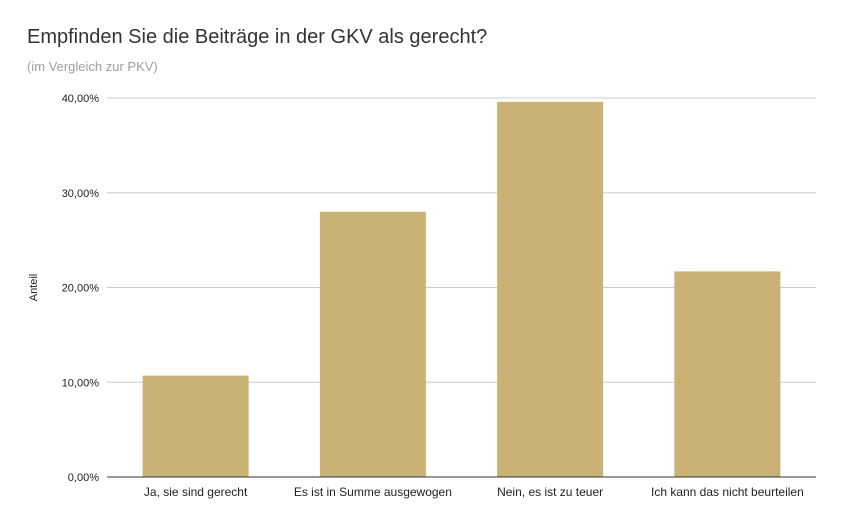 This screenshot has width=842, height=524. Describe the element at coordinates (373, 492) in the screenshot. I see `x-tick-label: Es ist in Summe ausgewogen` at that location.